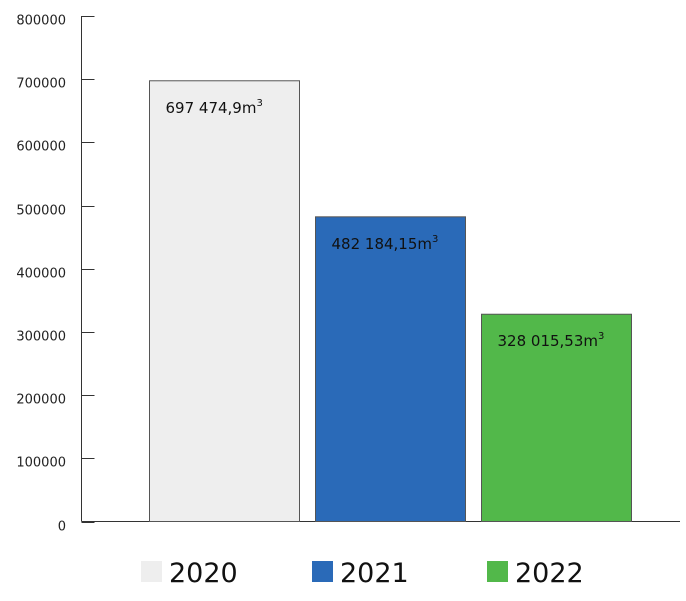 Image resolution: width=686 pixels, height=601 pixels. Describe the element at coordinates (41, 147) in the screenshot. I see `y-tick-label: 600000` at that location.